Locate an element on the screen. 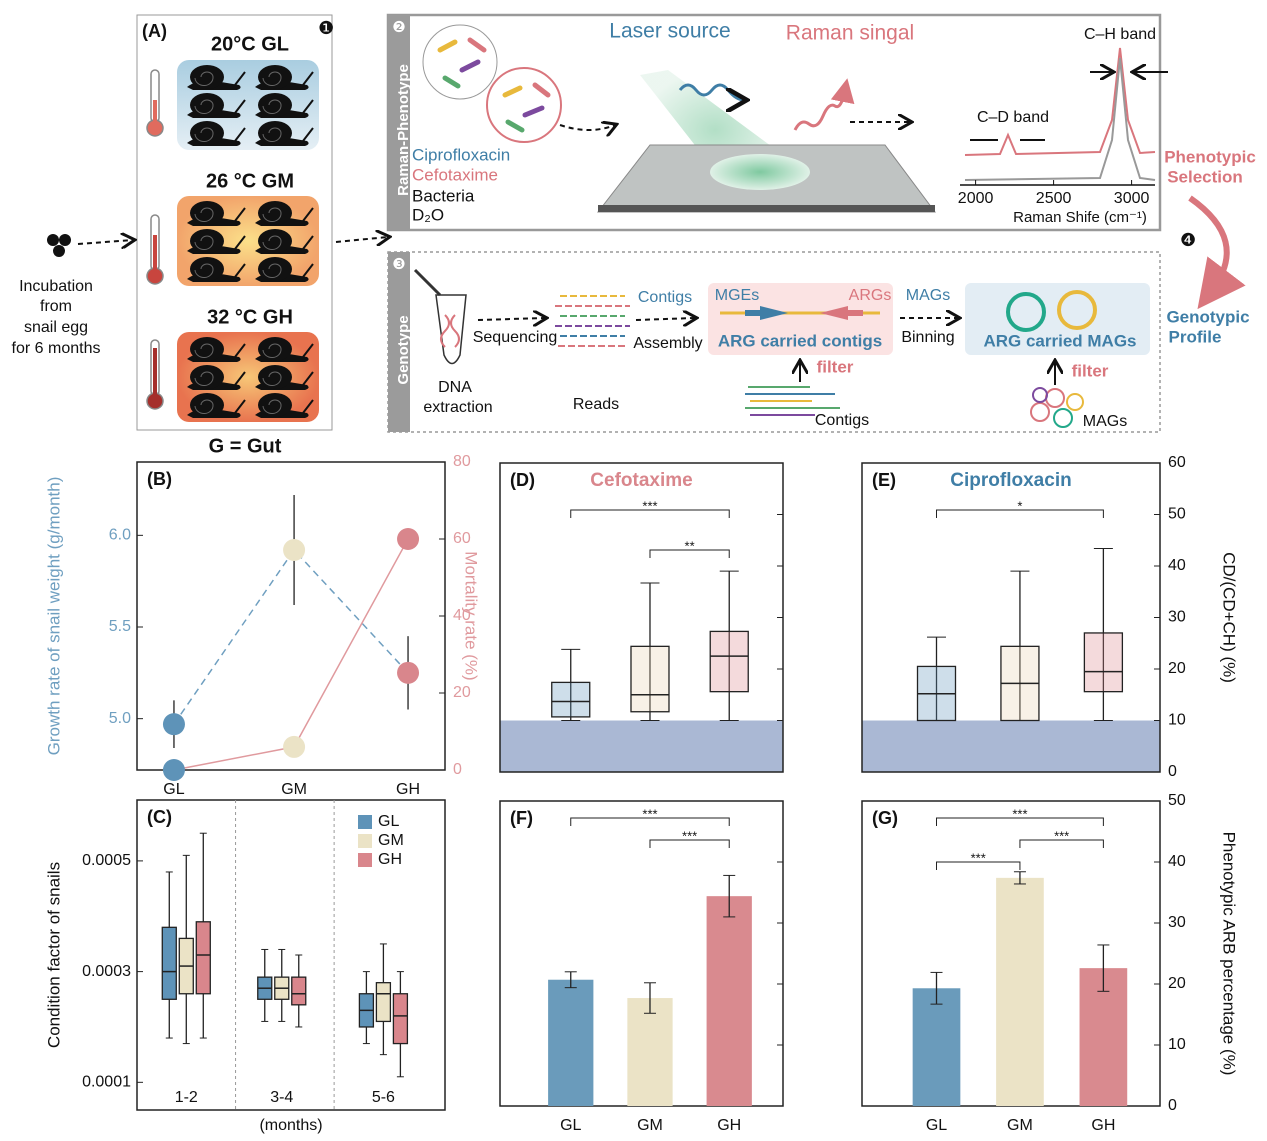 This screenshot has width=1267, height=1141. legend-label: GM is located at coordinates (391, 840).